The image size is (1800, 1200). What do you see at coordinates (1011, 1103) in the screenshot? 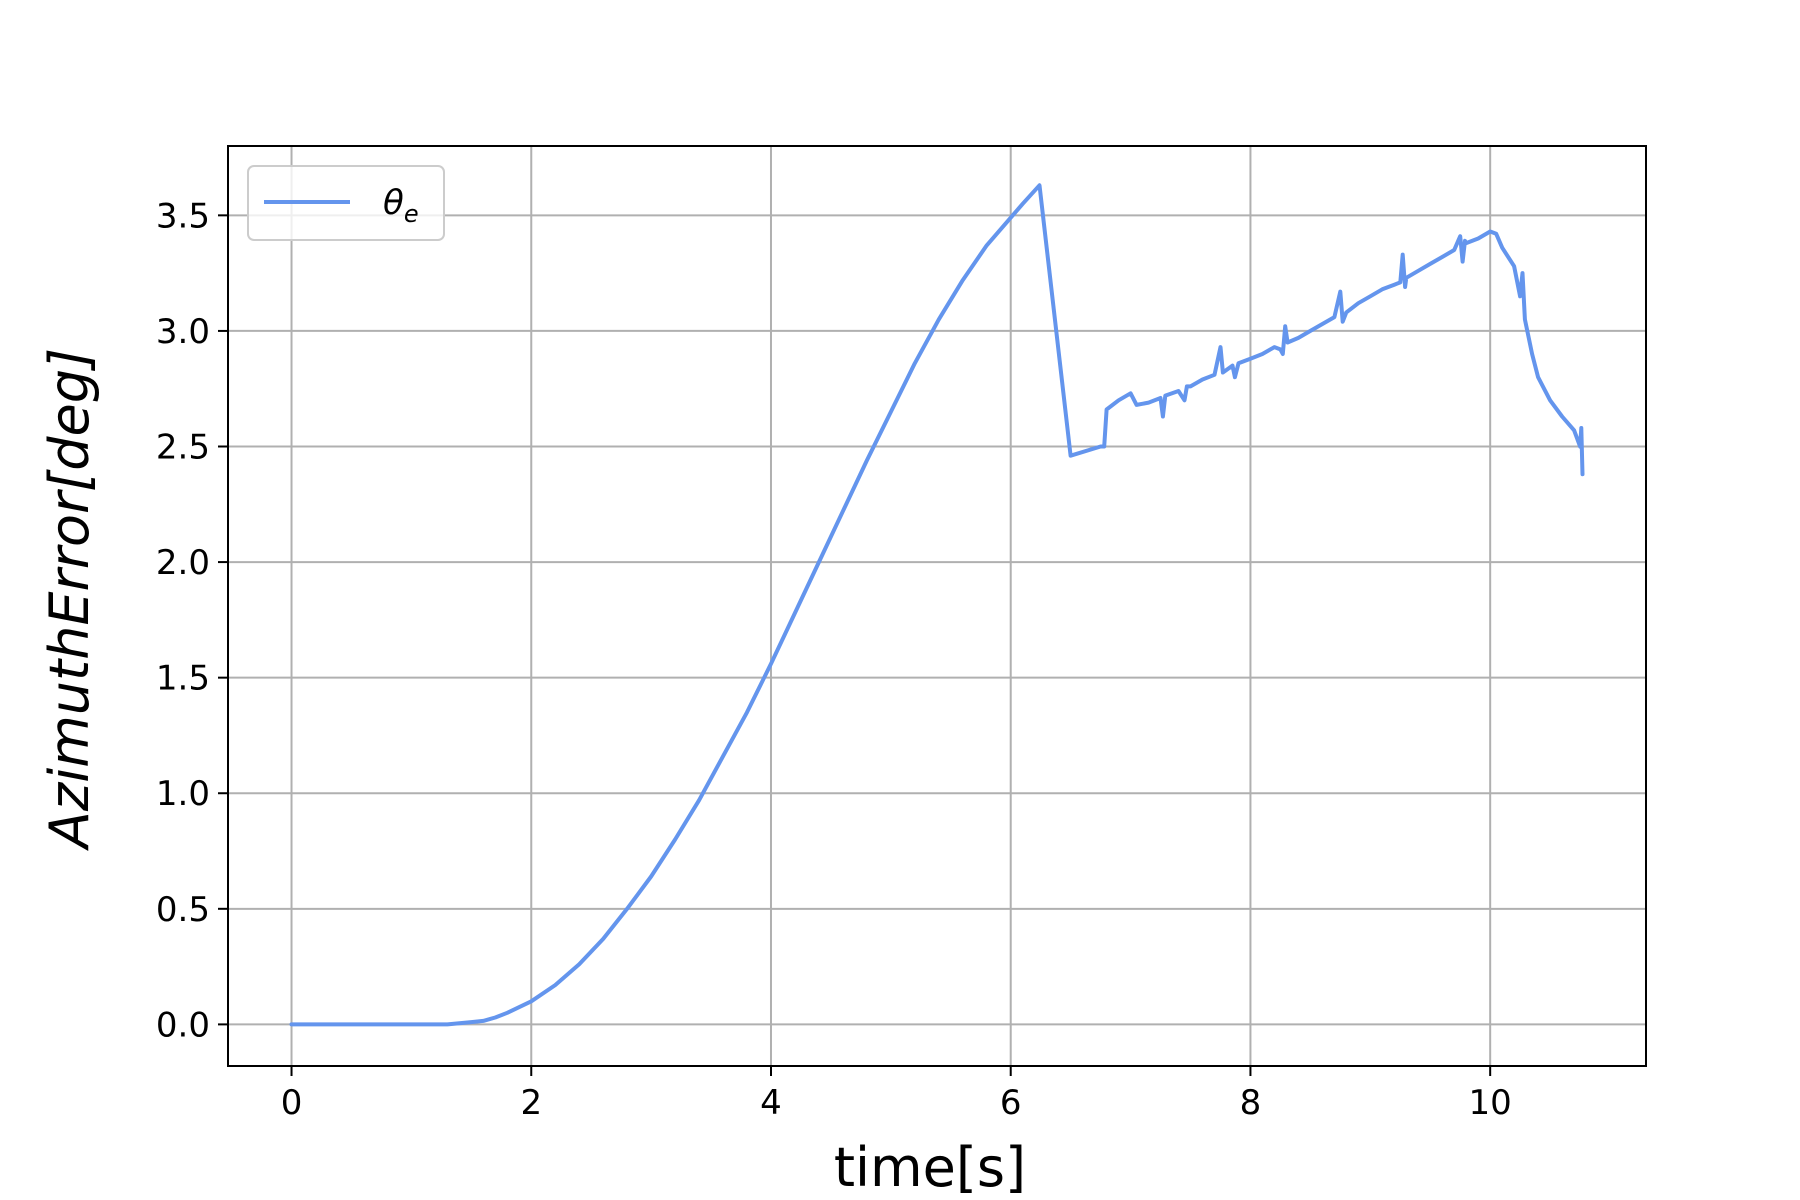
I see `x-tick-label: 6` at bounding box center [1011, 1103].